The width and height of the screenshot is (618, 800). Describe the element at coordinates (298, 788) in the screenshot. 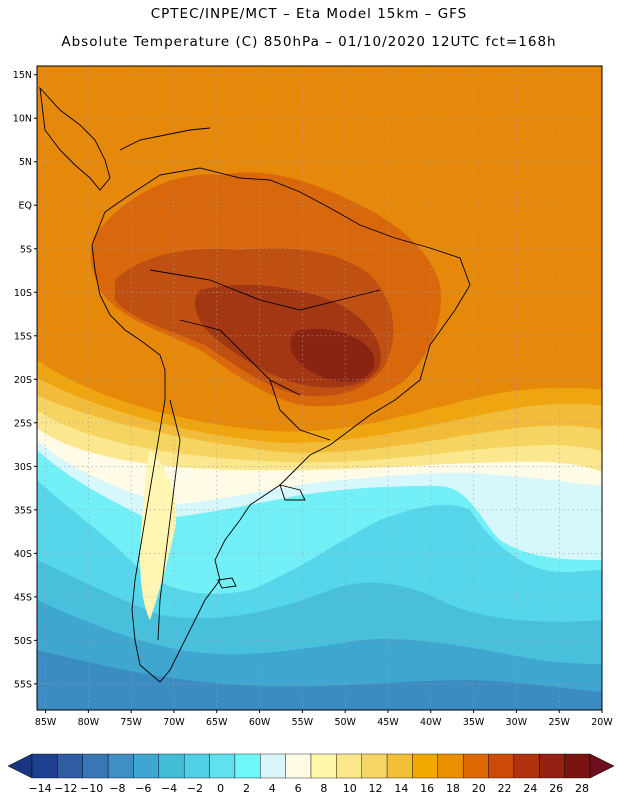

I see `colorbar-label: 6` at that location.